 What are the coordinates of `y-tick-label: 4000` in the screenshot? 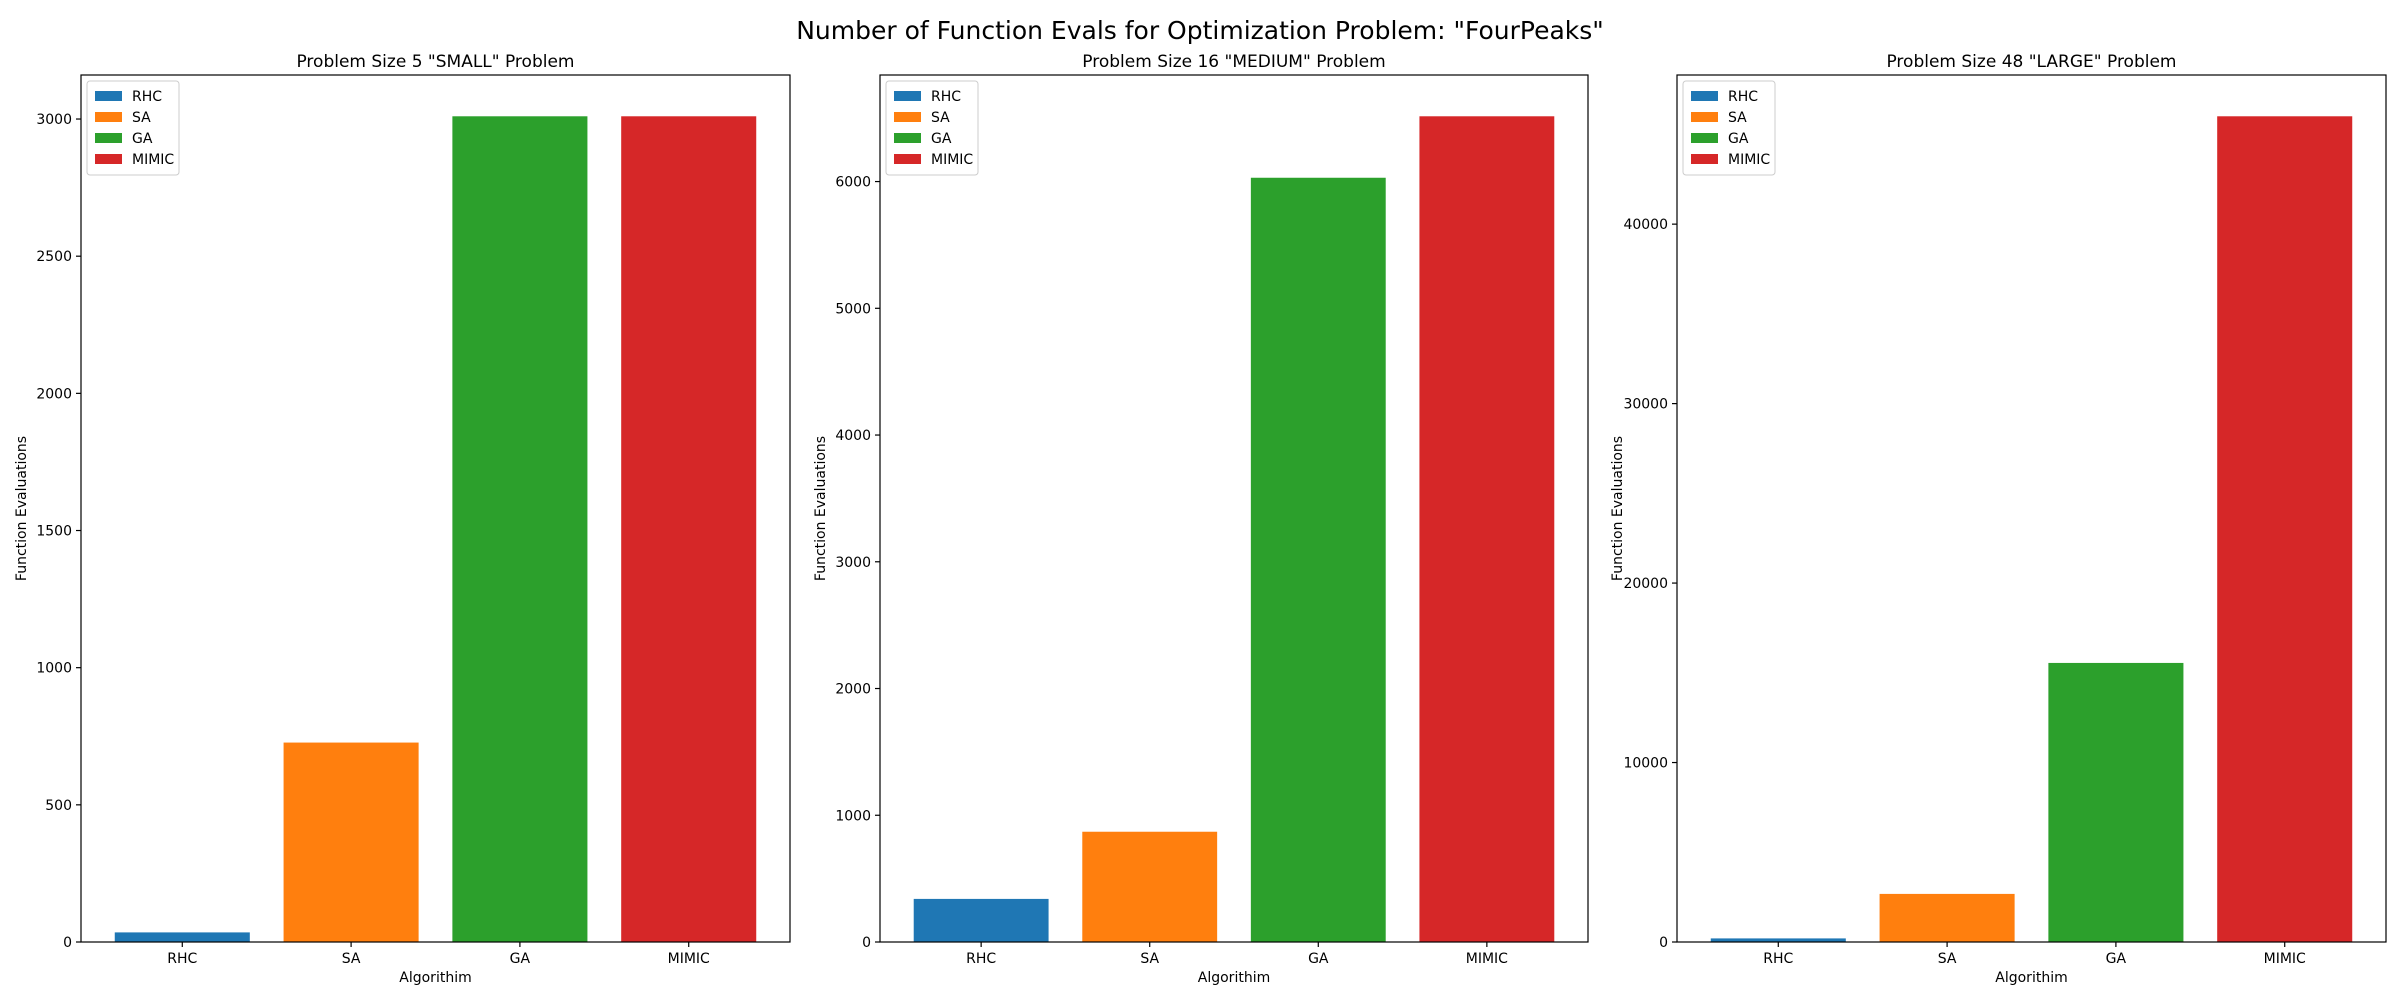 It's located at (853, 436).